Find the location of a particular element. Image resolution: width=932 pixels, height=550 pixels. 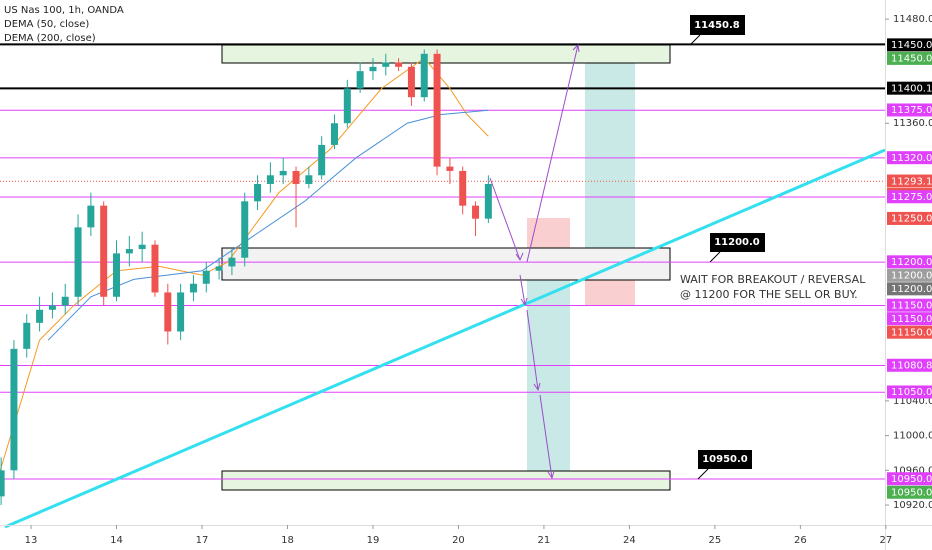

x-tick-label: 13 is located at coordinates (31, 540).